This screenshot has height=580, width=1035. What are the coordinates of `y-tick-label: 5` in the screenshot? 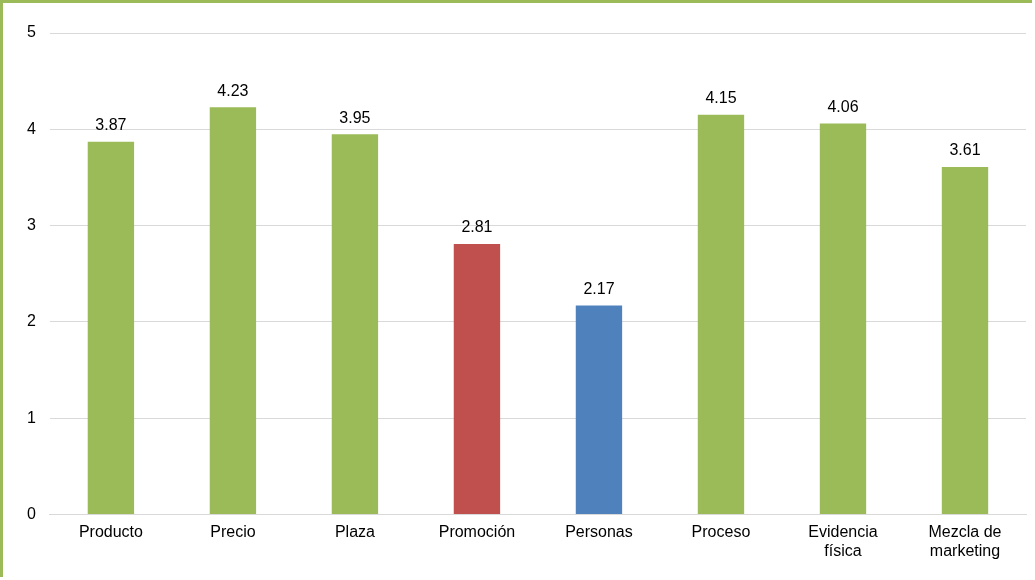 It's located at (31, 32).